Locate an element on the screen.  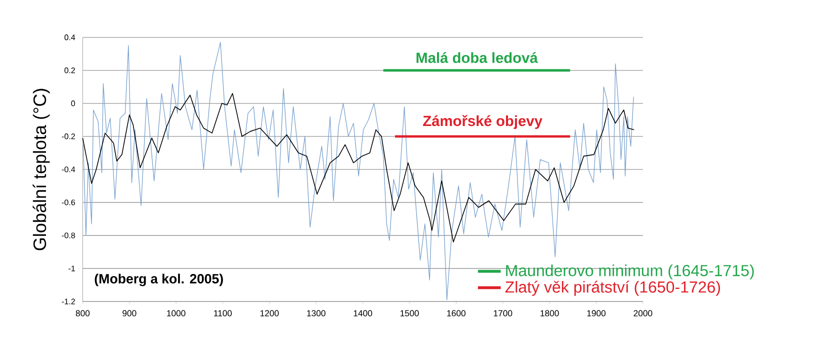
x-tick-label: 800 is located at coordinates (83, 313).